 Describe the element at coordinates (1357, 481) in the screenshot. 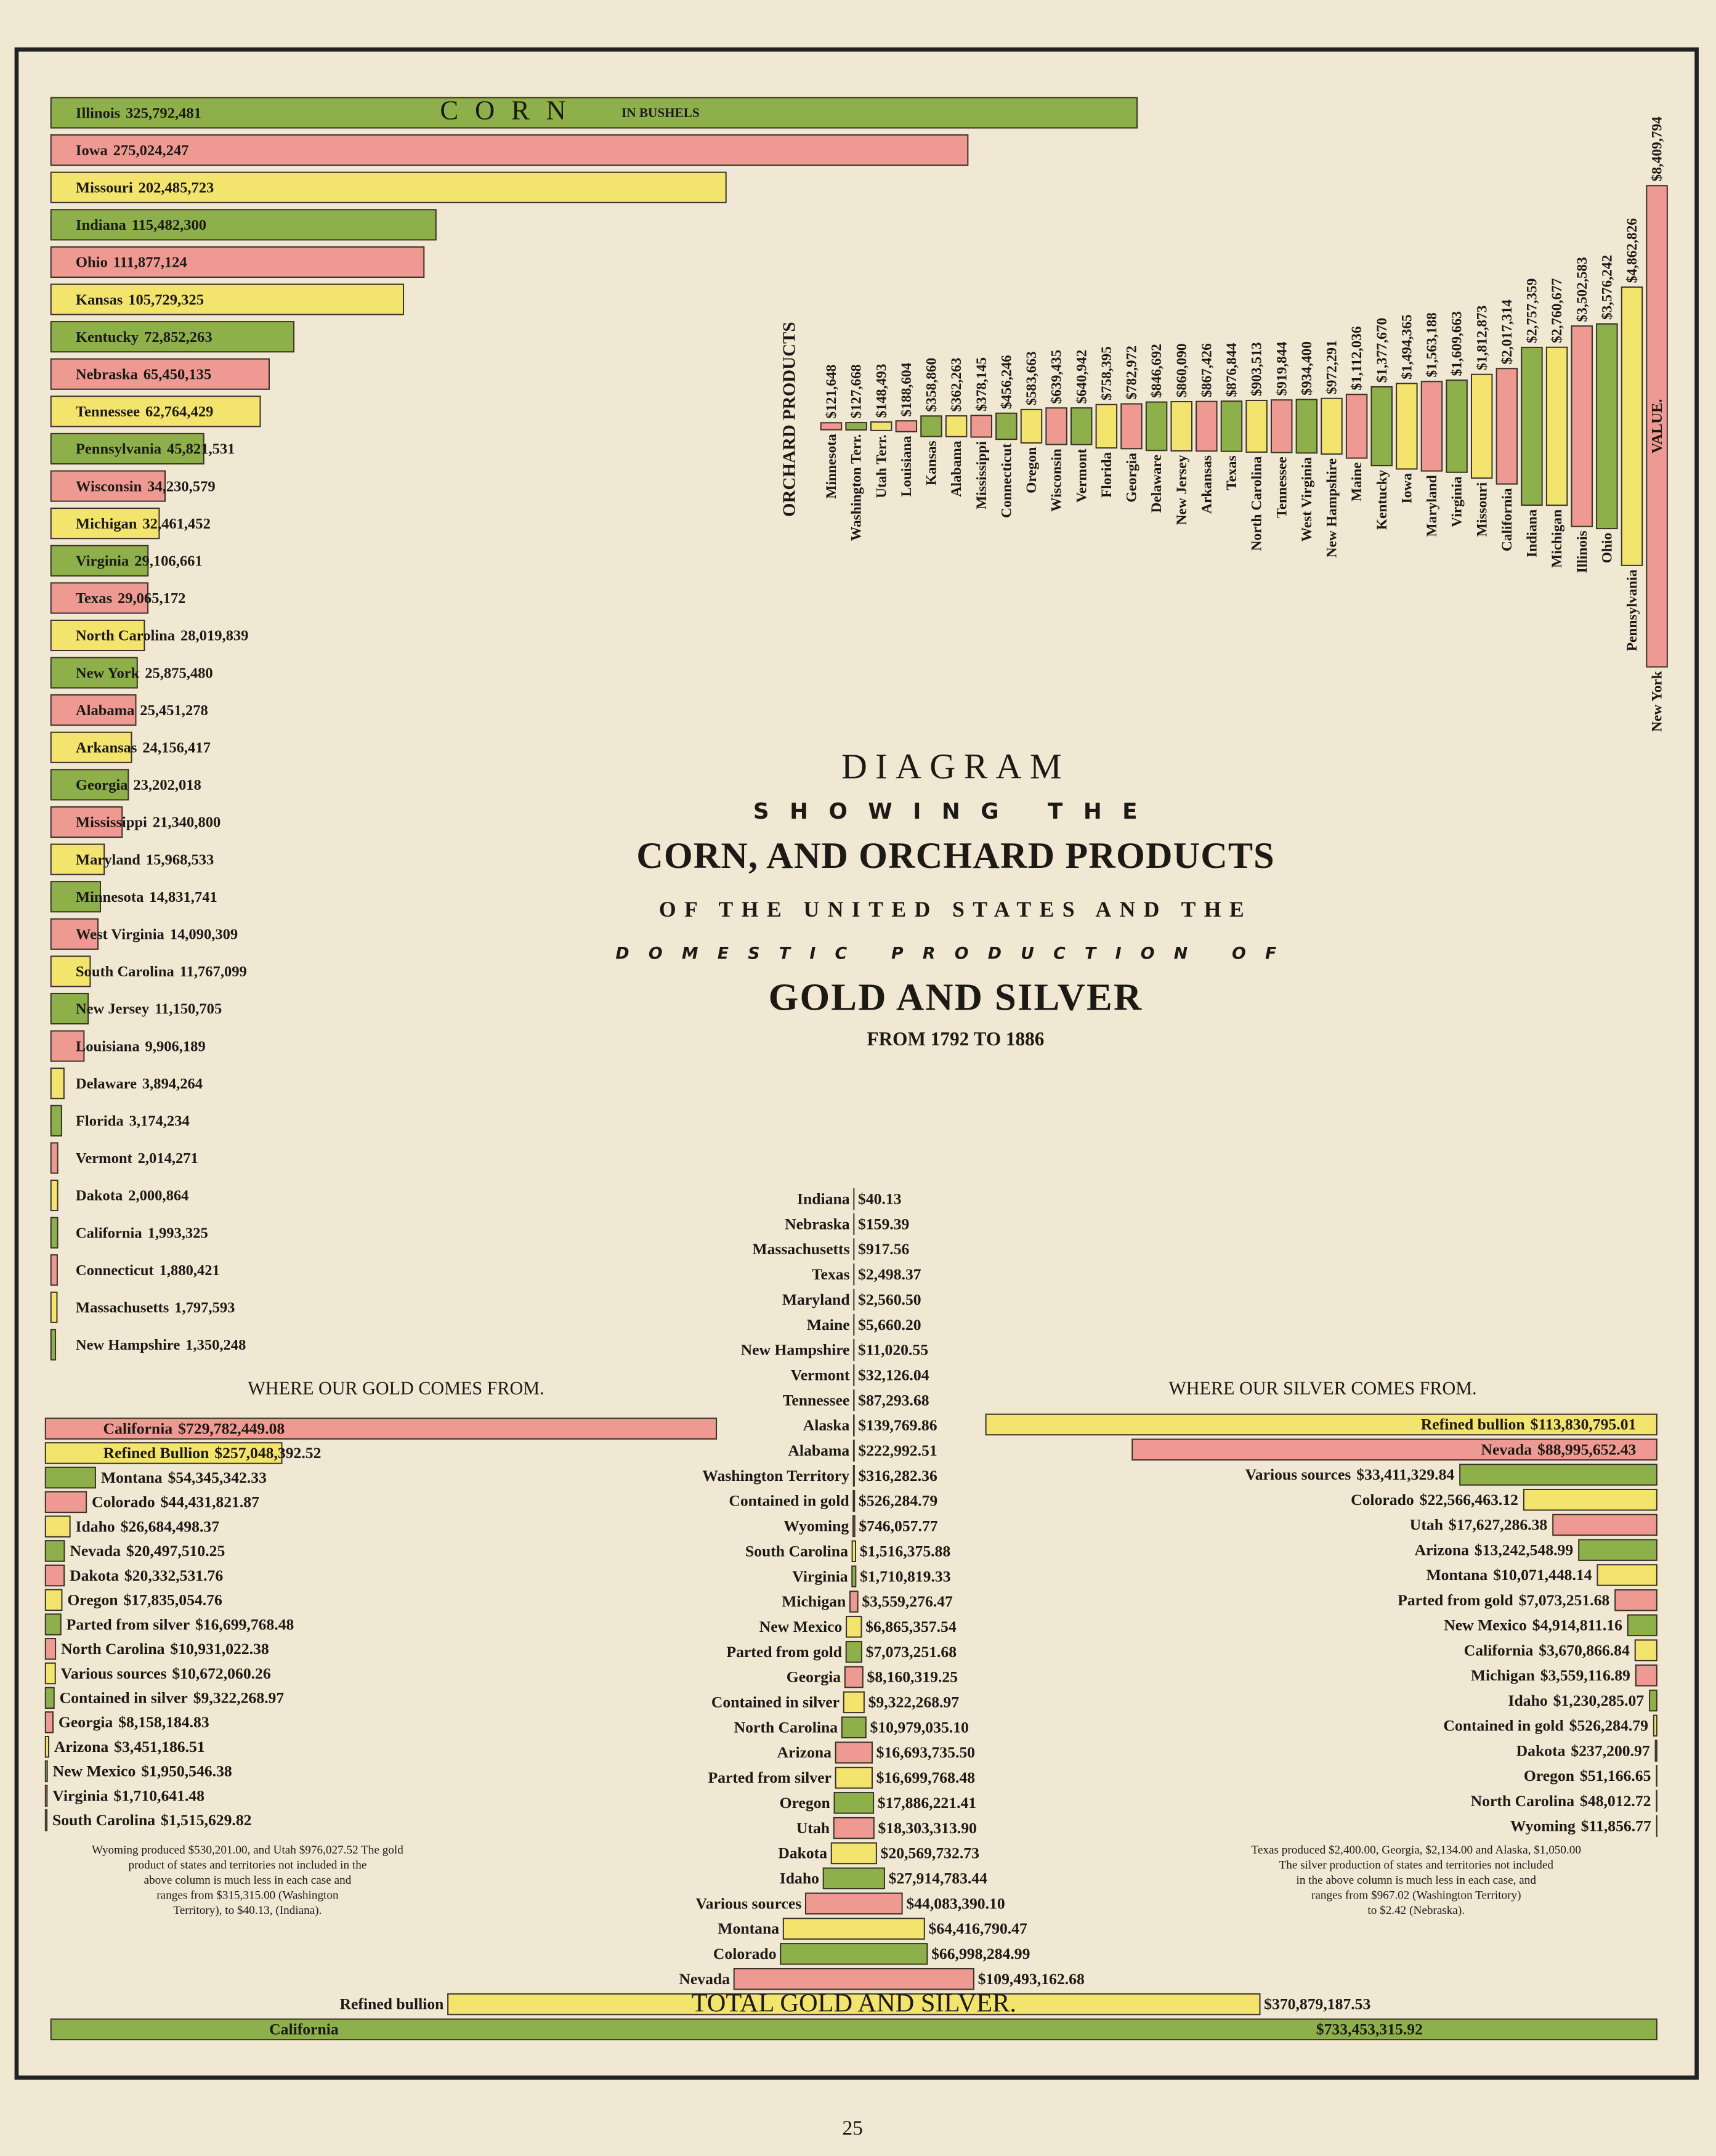

I see `category-label: Maine` at that location.